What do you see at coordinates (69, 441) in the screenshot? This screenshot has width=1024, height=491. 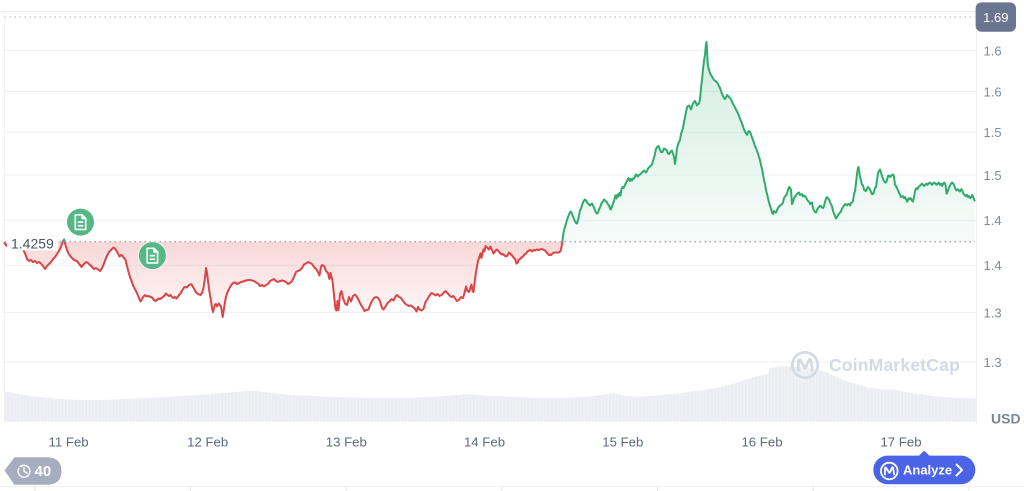 I see `svg-text: 11 Feb` at bounding box center [69, 441].